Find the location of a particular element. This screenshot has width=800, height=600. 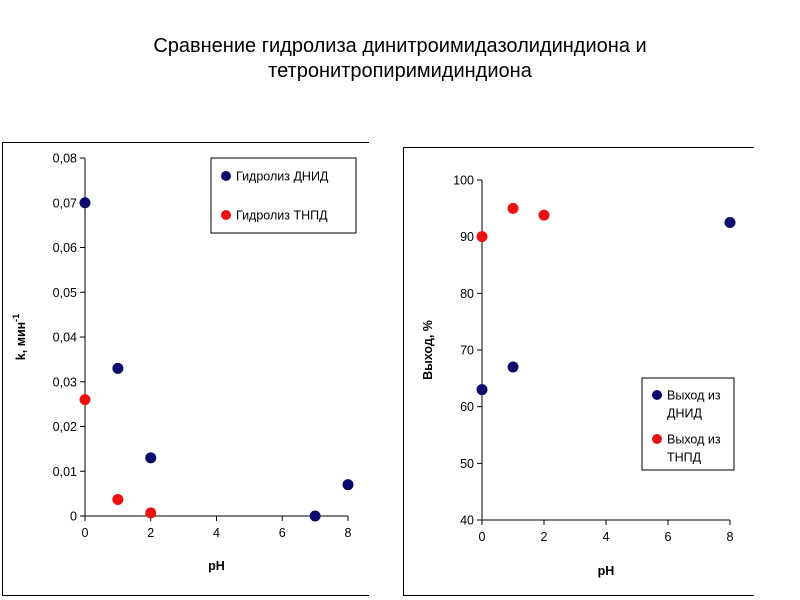

legend-label-line: ДНИД is located at coordinates (684, 414).